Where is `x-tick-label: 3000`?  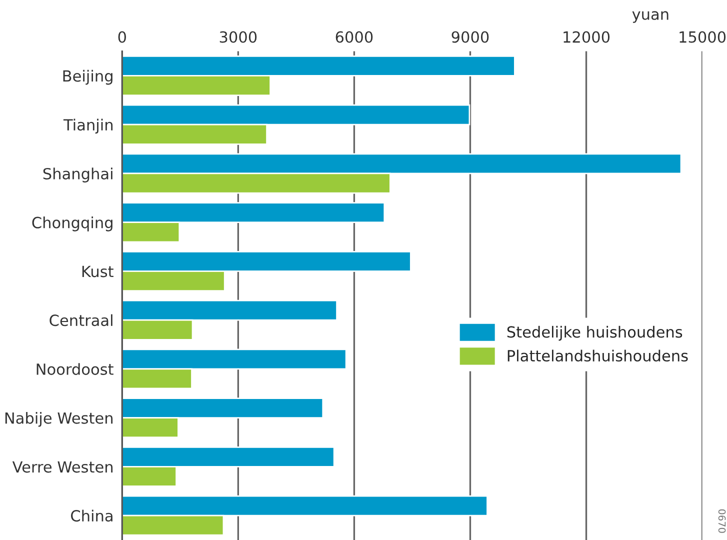 x-tick-label: 3000 is located at coordinates (238, 37).